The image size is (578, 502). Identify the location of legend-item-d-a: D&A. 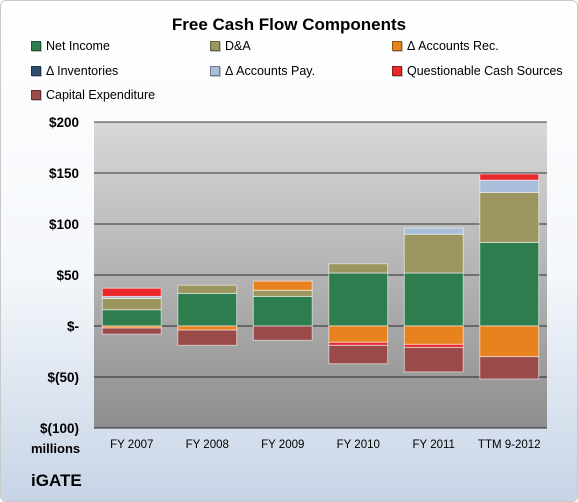
(230, 46).